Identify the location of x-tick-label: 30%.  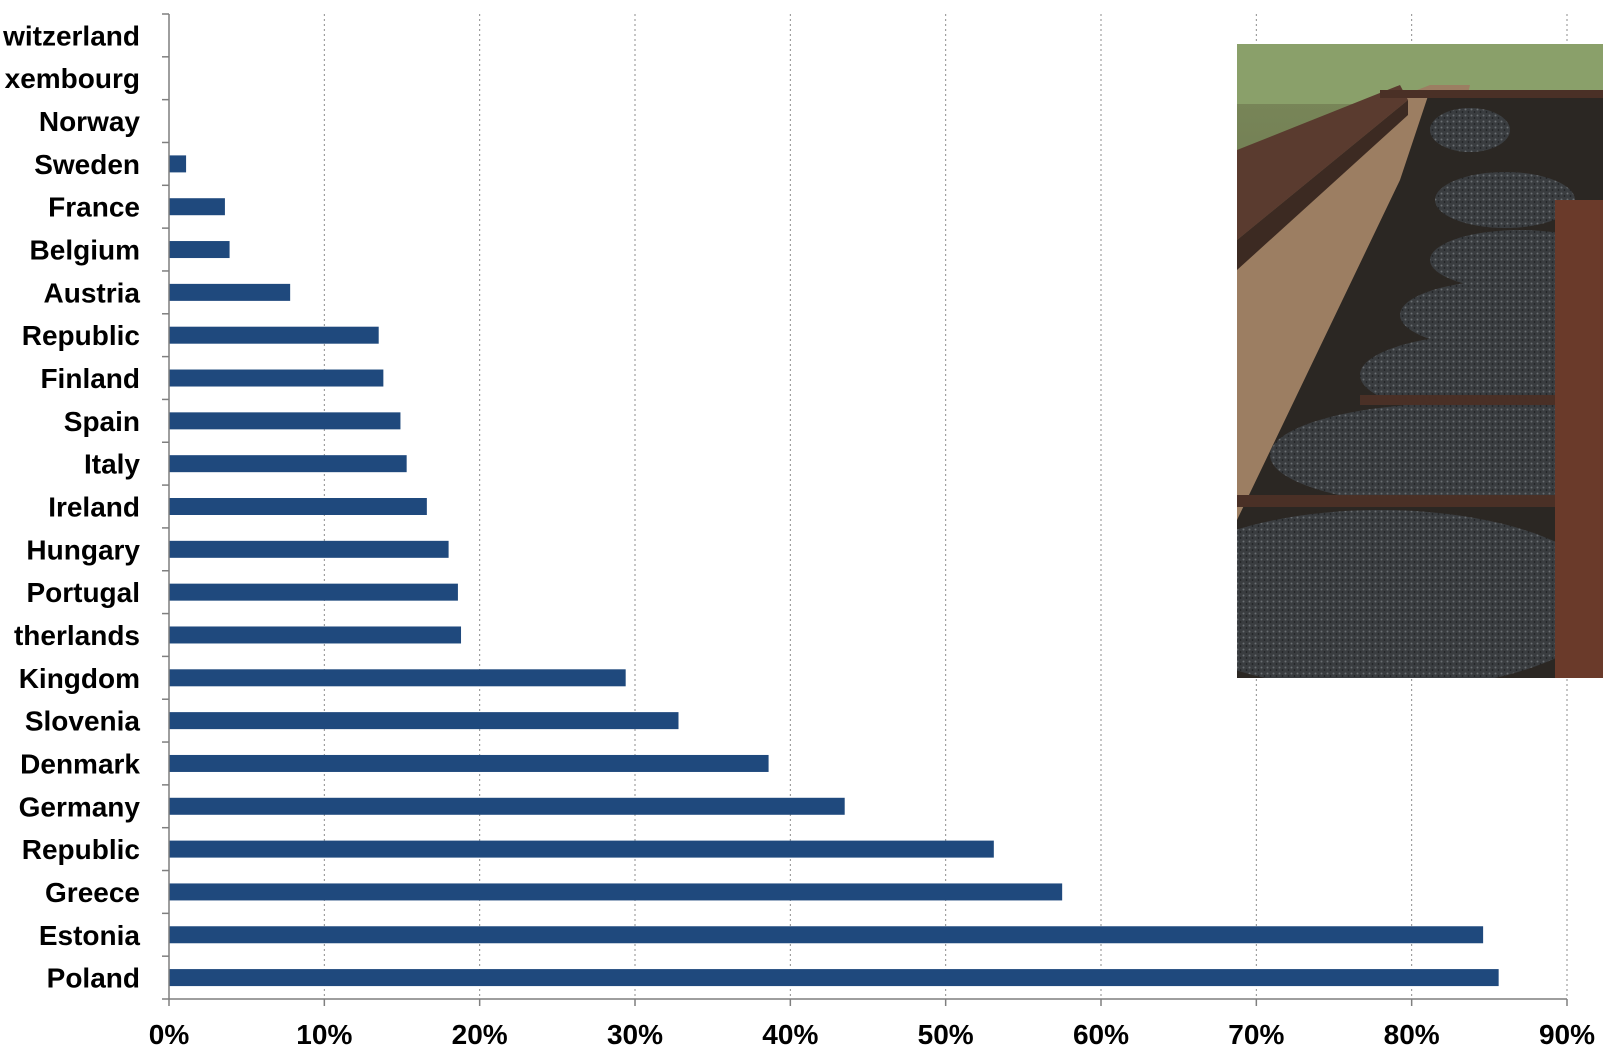
(635, 1032).